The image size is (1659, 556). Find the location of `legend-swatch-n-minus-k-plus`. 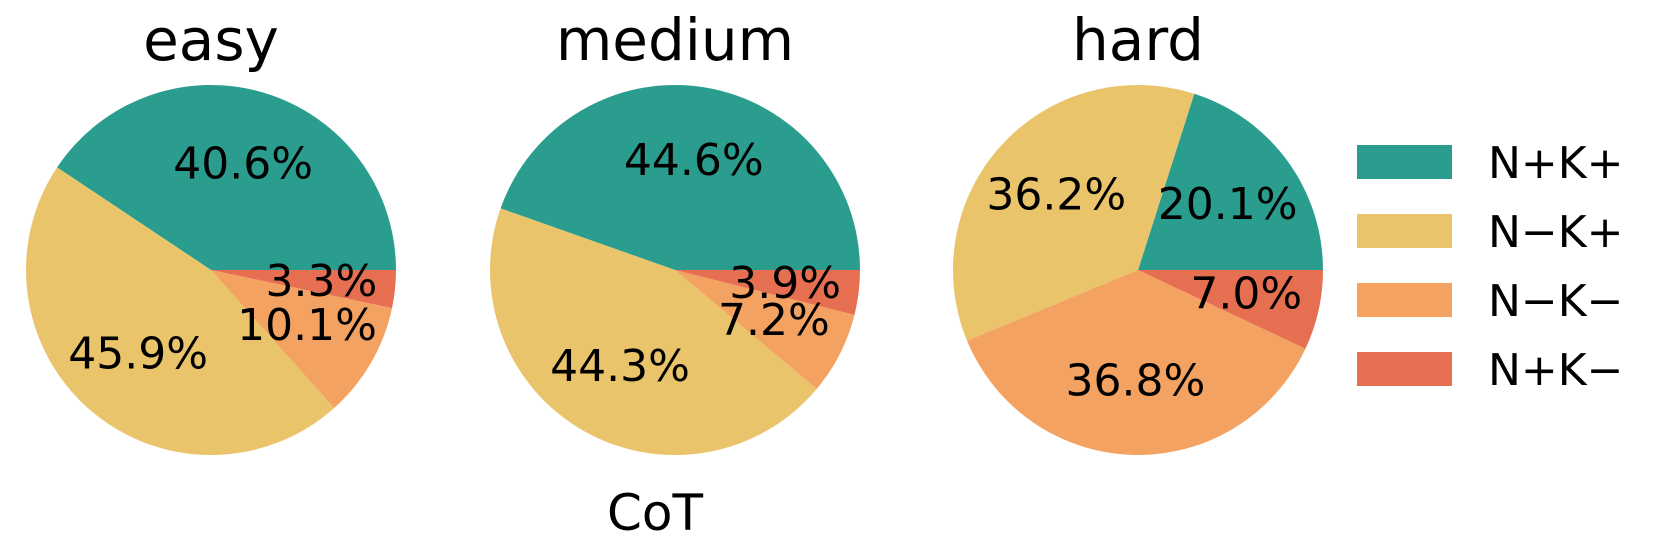

legend-swatch-n-minus-k-plus is located at coordinates (1404, 231).